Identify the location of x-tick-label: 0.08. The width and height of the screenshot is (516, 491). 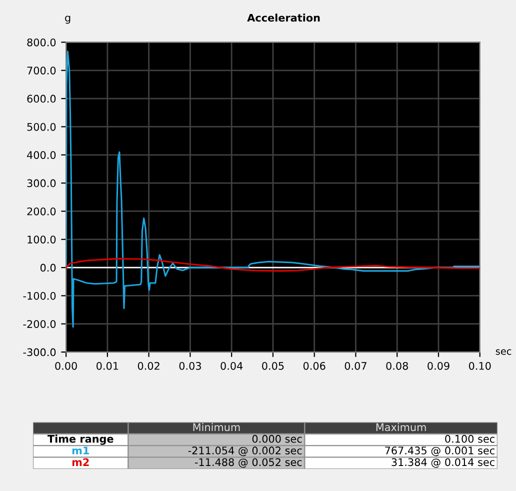
(397, 366).